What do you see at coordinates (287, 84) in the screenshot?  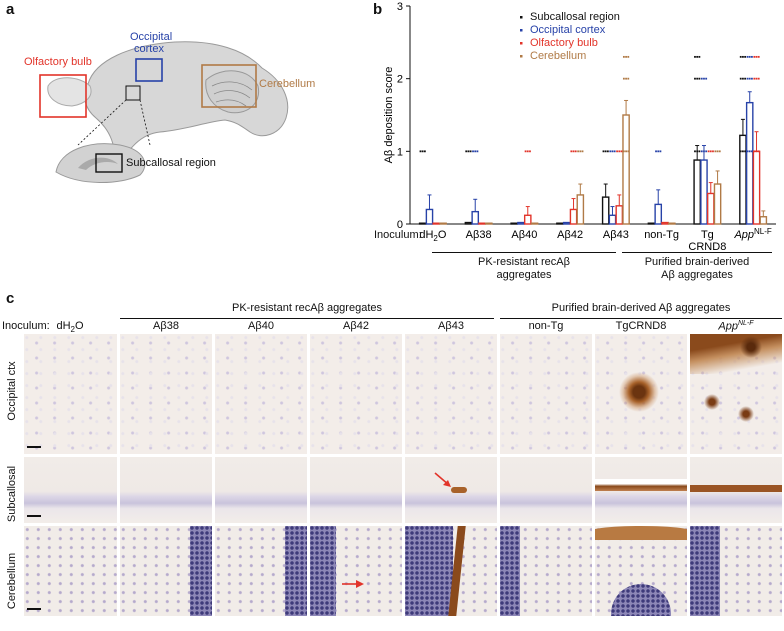 I see `label-cerebellum: Cerebellum` at bounding box center [287, 84].